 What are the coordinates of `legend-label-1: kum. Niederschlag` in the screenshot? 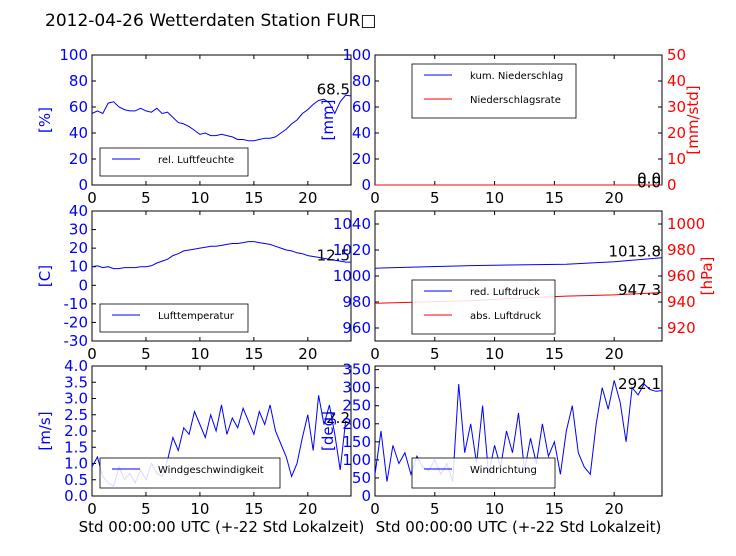 It's located at (516, 76).